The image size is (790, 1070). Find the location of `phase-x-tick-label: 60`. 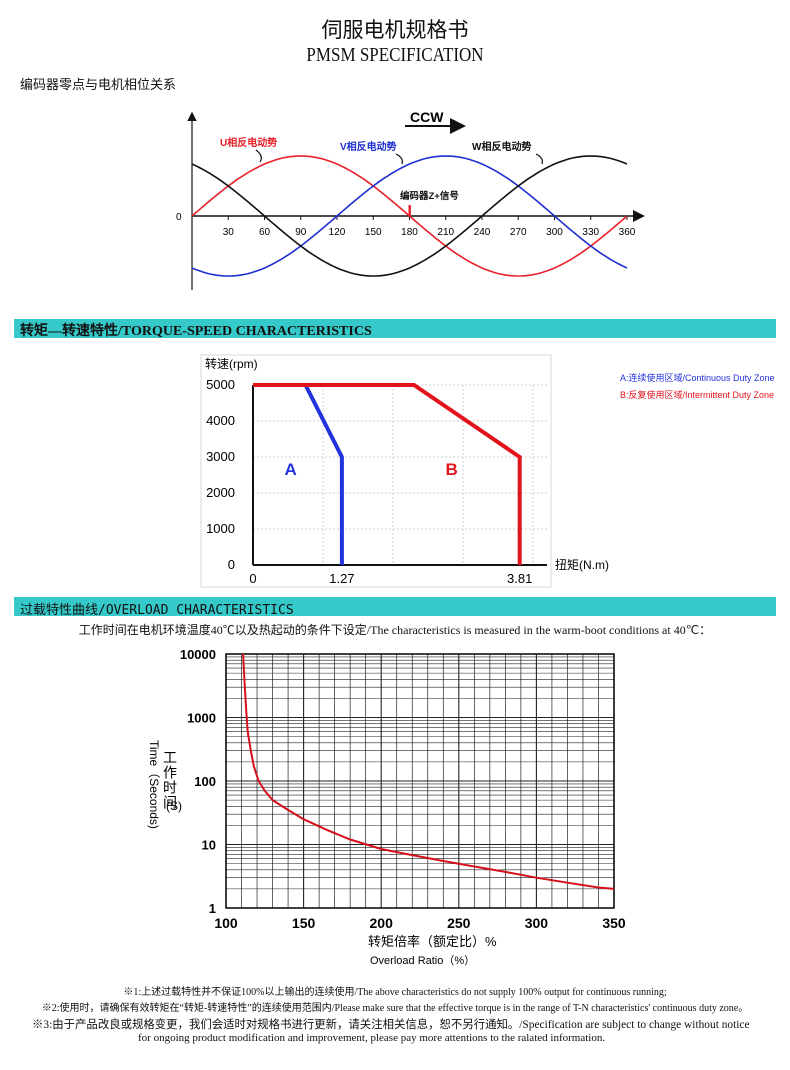

phase-x-tick-label: 60 is located at coordinates (265, 232).